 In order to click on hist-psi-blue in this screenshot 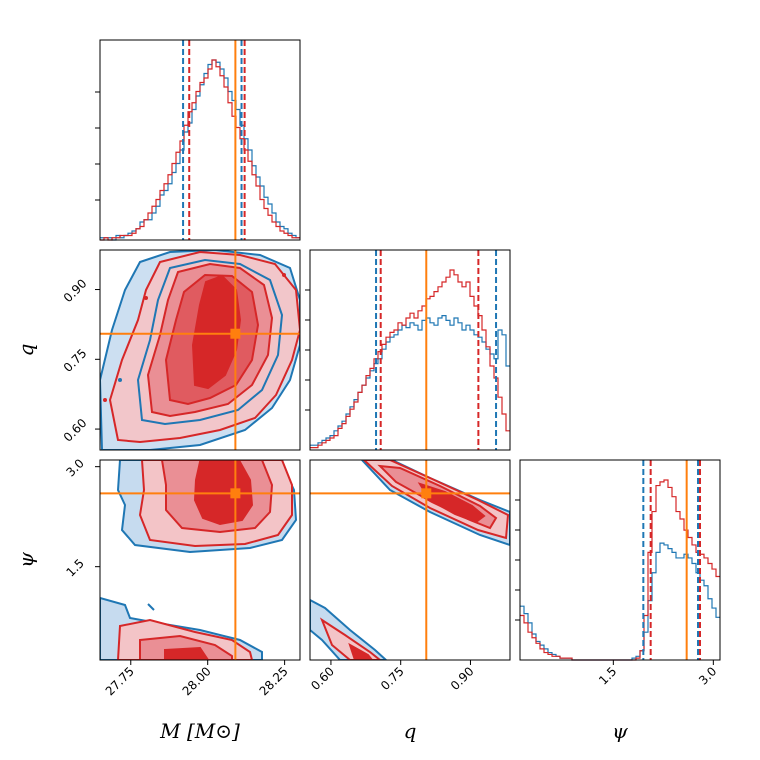, I will do `click(620, 601)`.